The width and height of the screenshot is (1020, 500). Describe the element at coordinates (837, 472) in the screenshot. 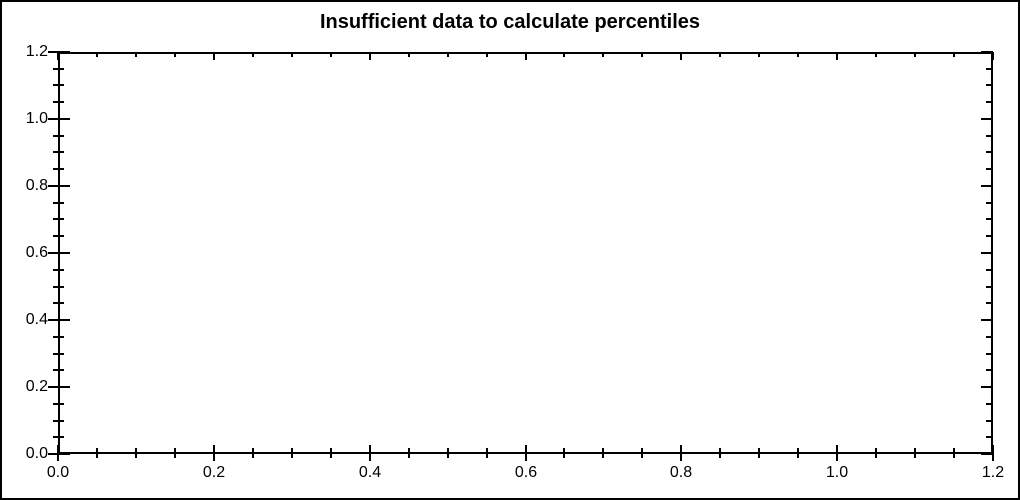

I see `x-axis-tick-label: 1.0` at that location.